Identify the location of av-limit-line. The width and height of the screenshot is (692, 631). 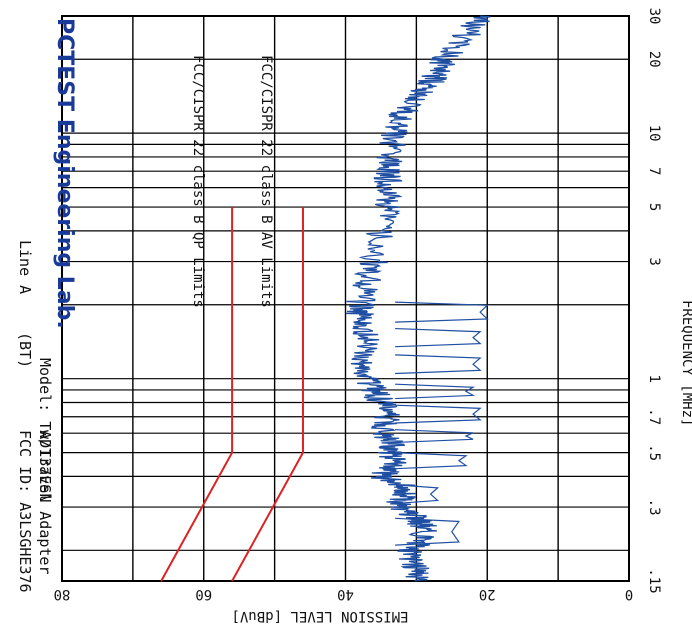
(267, 394).